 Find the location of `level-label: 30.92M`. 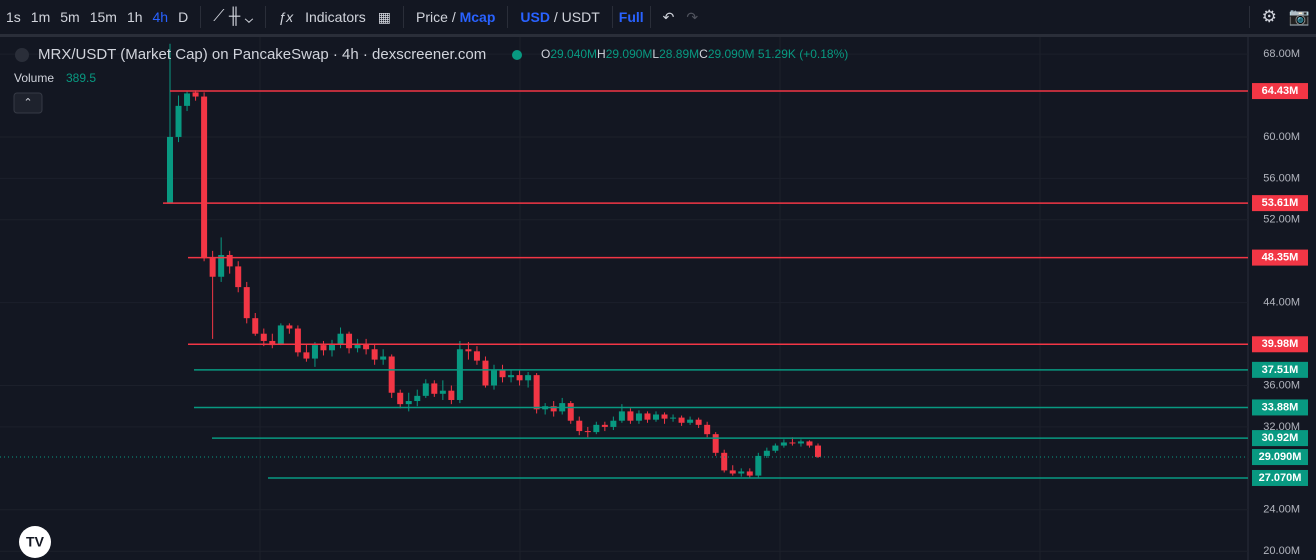

level-label: 30.92M is located at coordinates (1280, 438).